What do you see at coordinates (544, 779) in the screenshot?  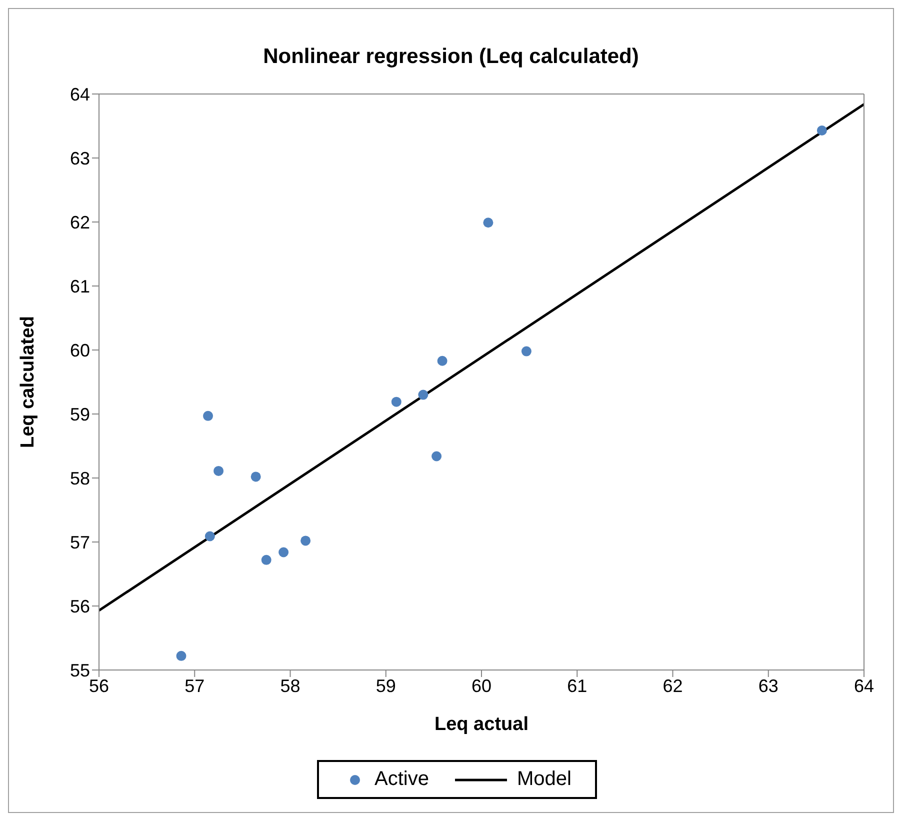 I see `legend-label: Model` at bounding box center [544, 779].